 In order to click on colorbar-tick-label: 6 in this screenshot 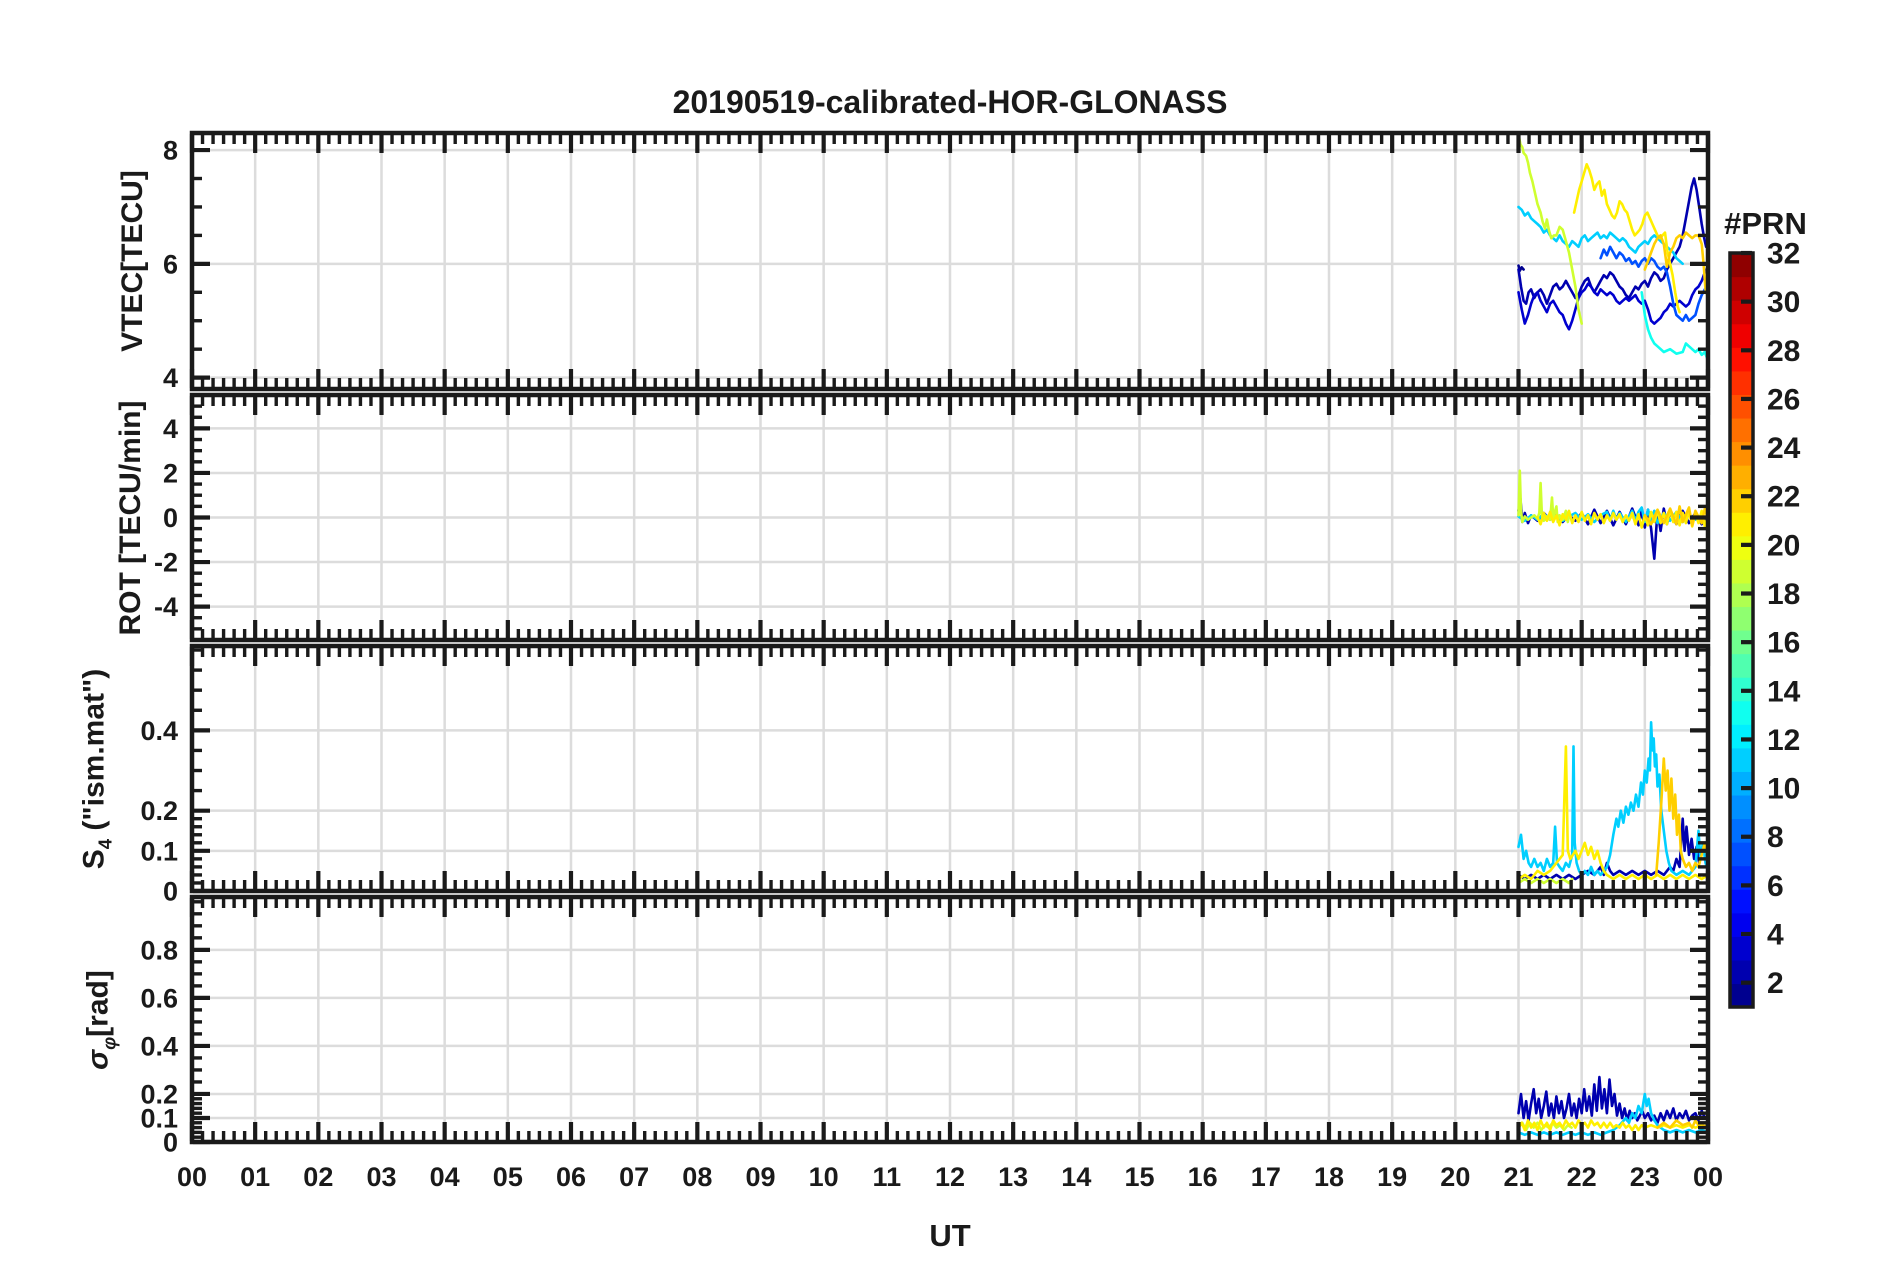, I will do `click(1775, 886)`.